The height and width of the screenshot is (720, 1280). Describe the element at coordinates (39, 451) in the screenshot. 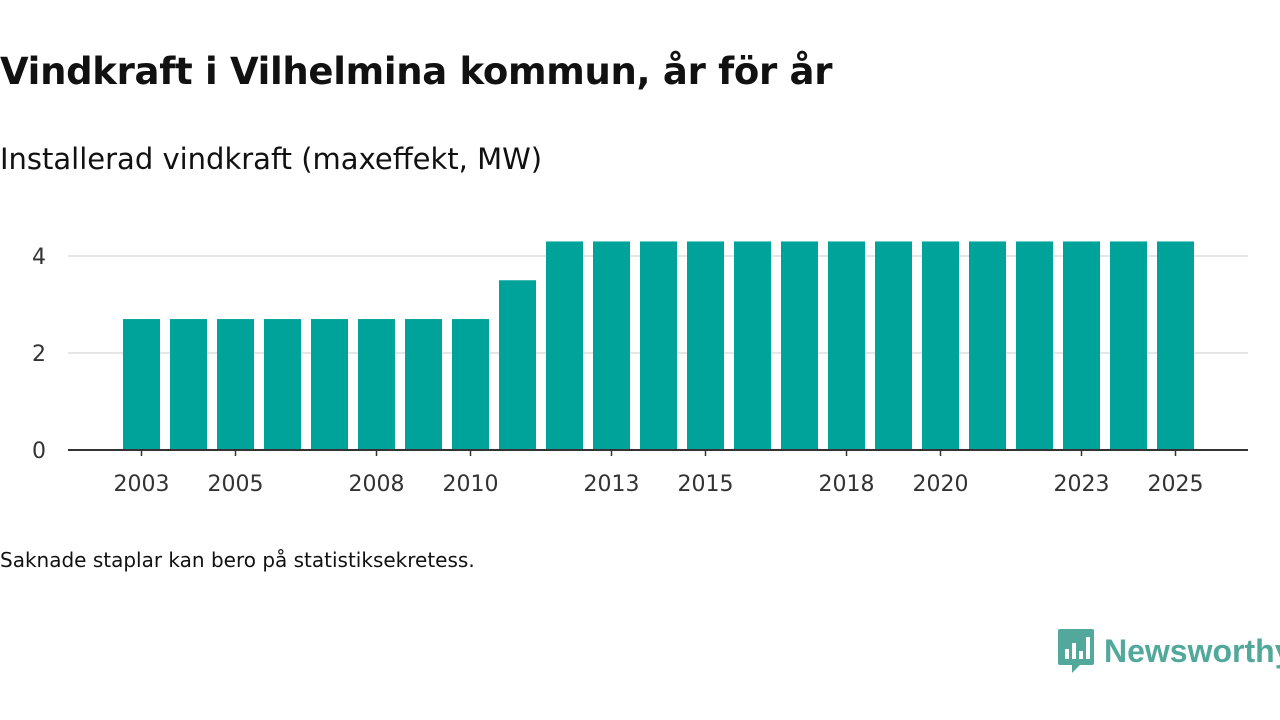

I see `y-tick-label: 0` at that location.